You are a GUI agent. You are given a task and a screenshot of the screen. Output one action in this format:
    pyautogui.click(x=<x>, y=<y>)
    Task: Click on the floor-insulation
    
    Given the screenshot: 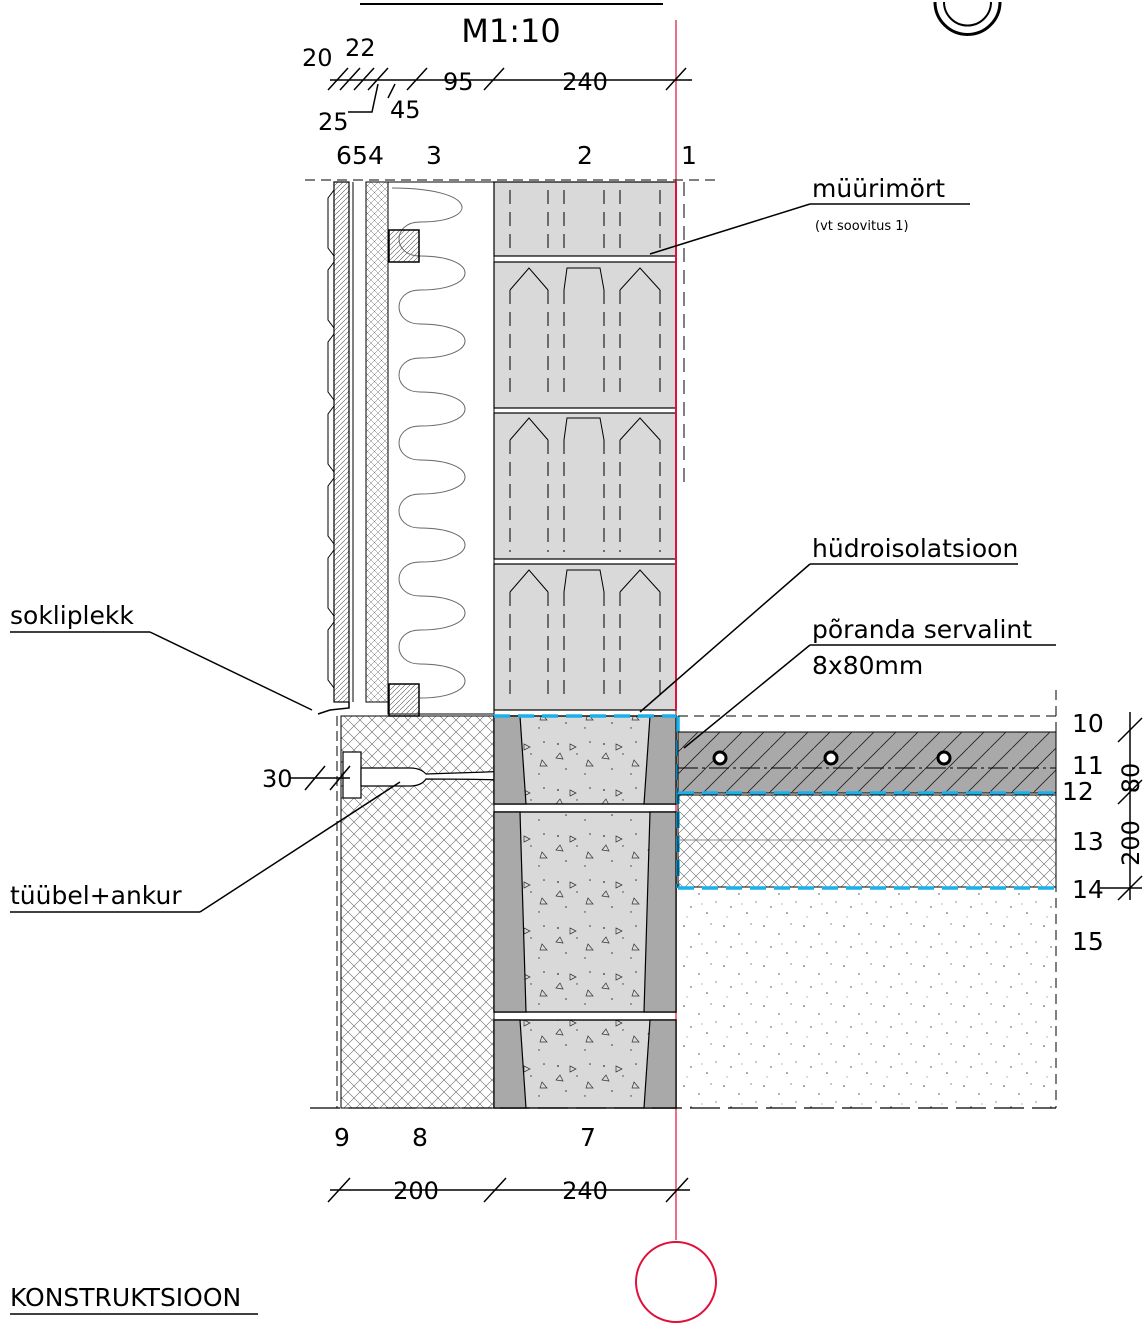 What is the action you would take?
    pyautogui.click(x=867, y=841)
    